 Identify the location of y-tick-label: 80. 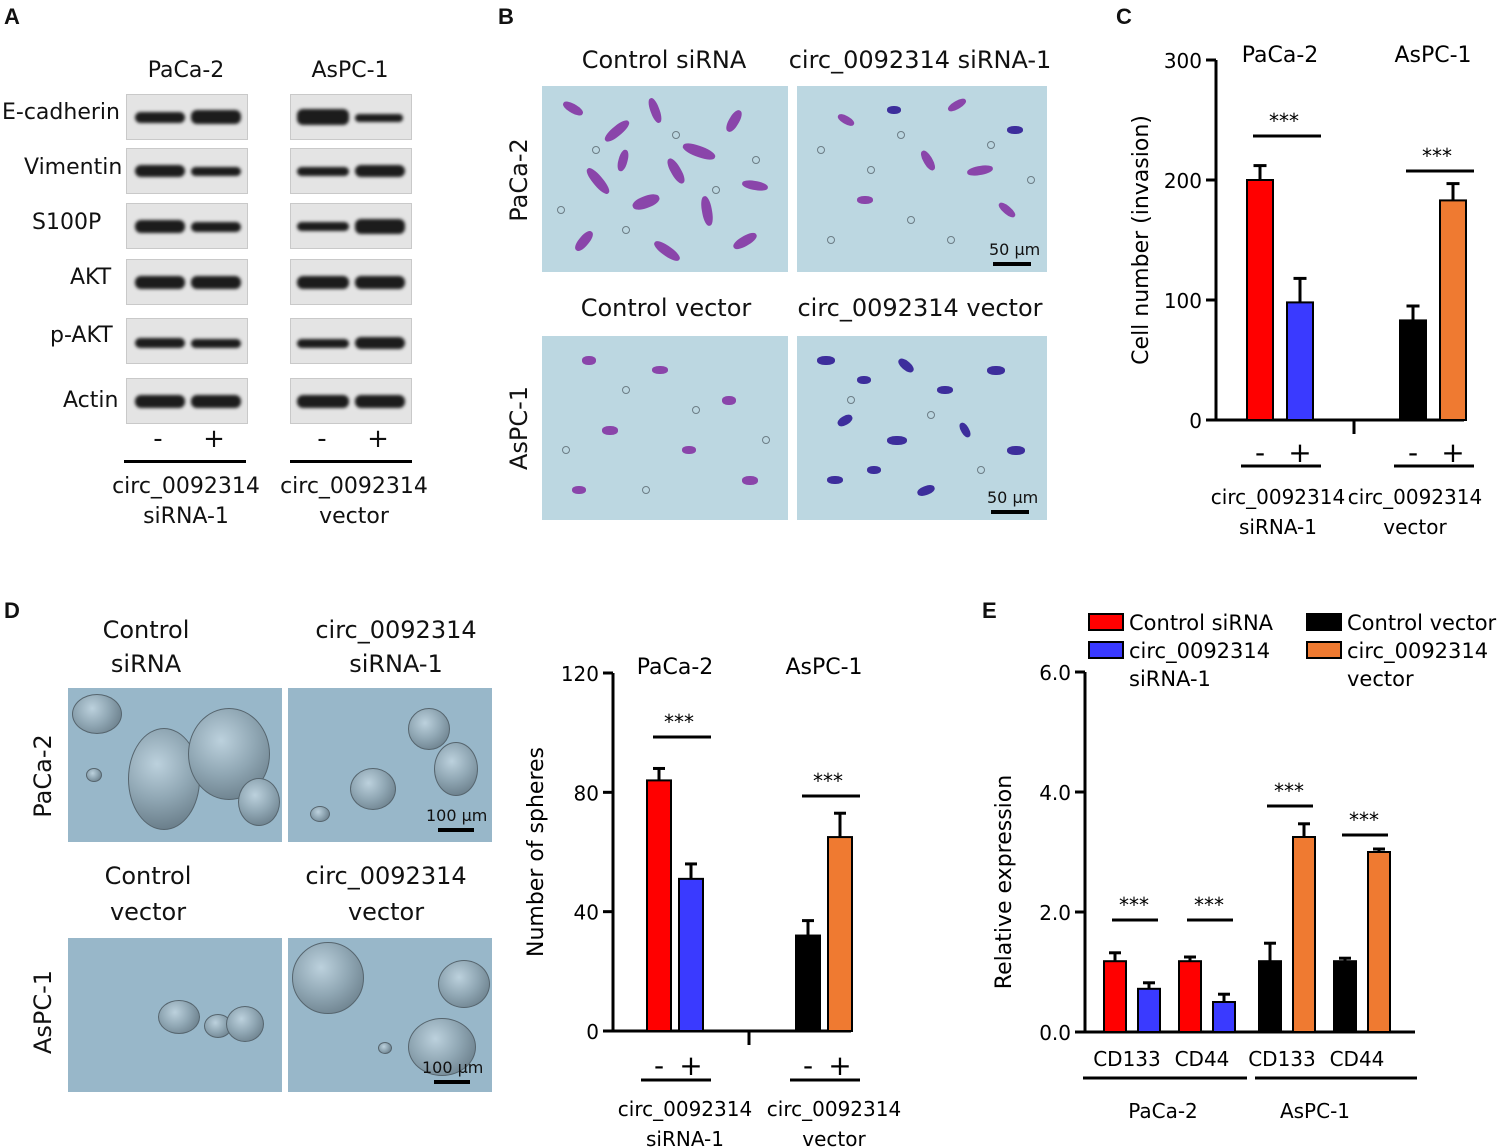
(586, 793).